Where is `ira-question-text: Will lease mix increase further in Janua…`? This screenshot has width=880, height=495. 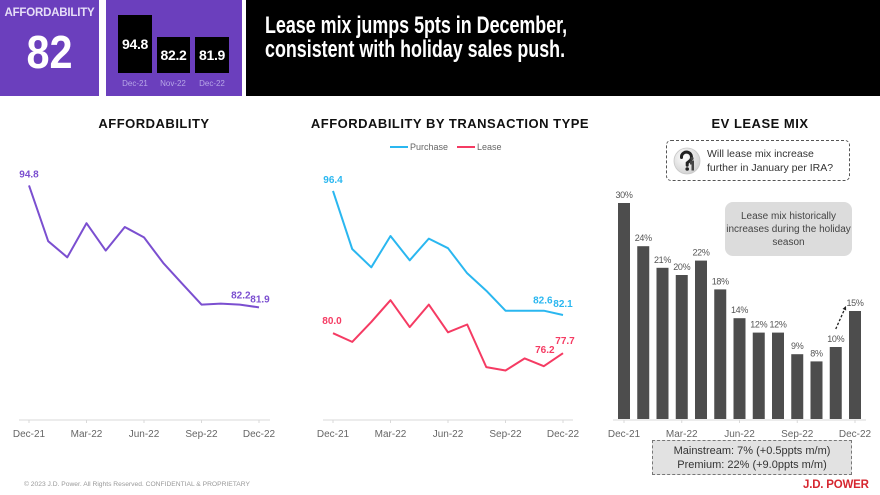
ira-question-text: Will lease mix increase further in Janua… is located at coordinates (777, 161).